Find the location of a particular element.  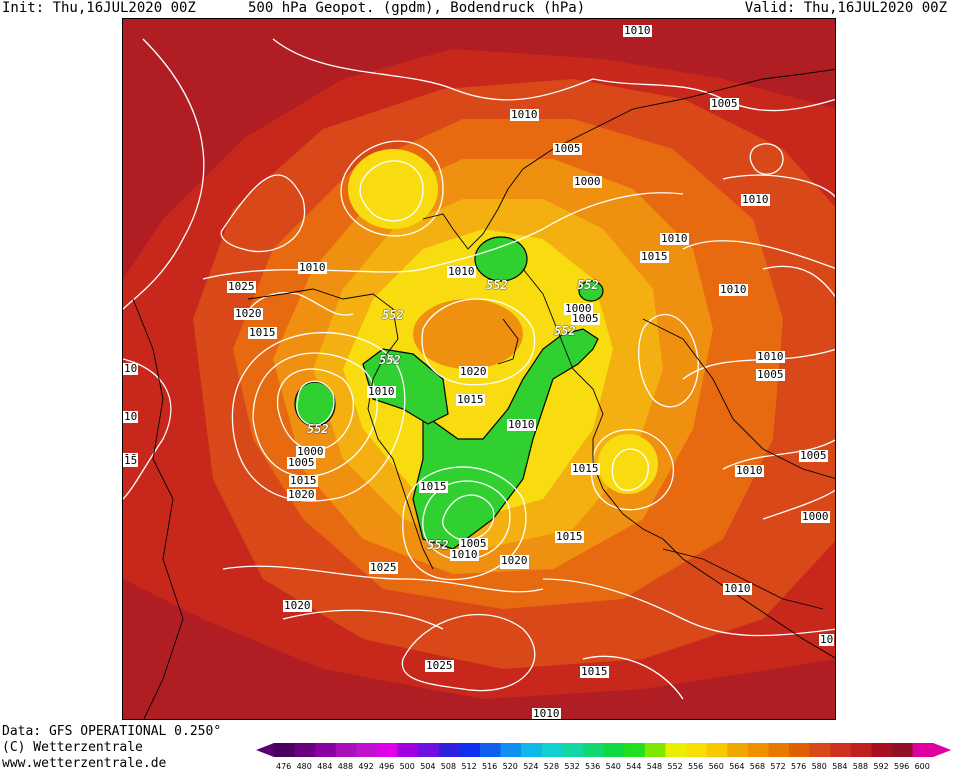

website-url: www.wetterzentrale.de is located at coordinates (84, 763).